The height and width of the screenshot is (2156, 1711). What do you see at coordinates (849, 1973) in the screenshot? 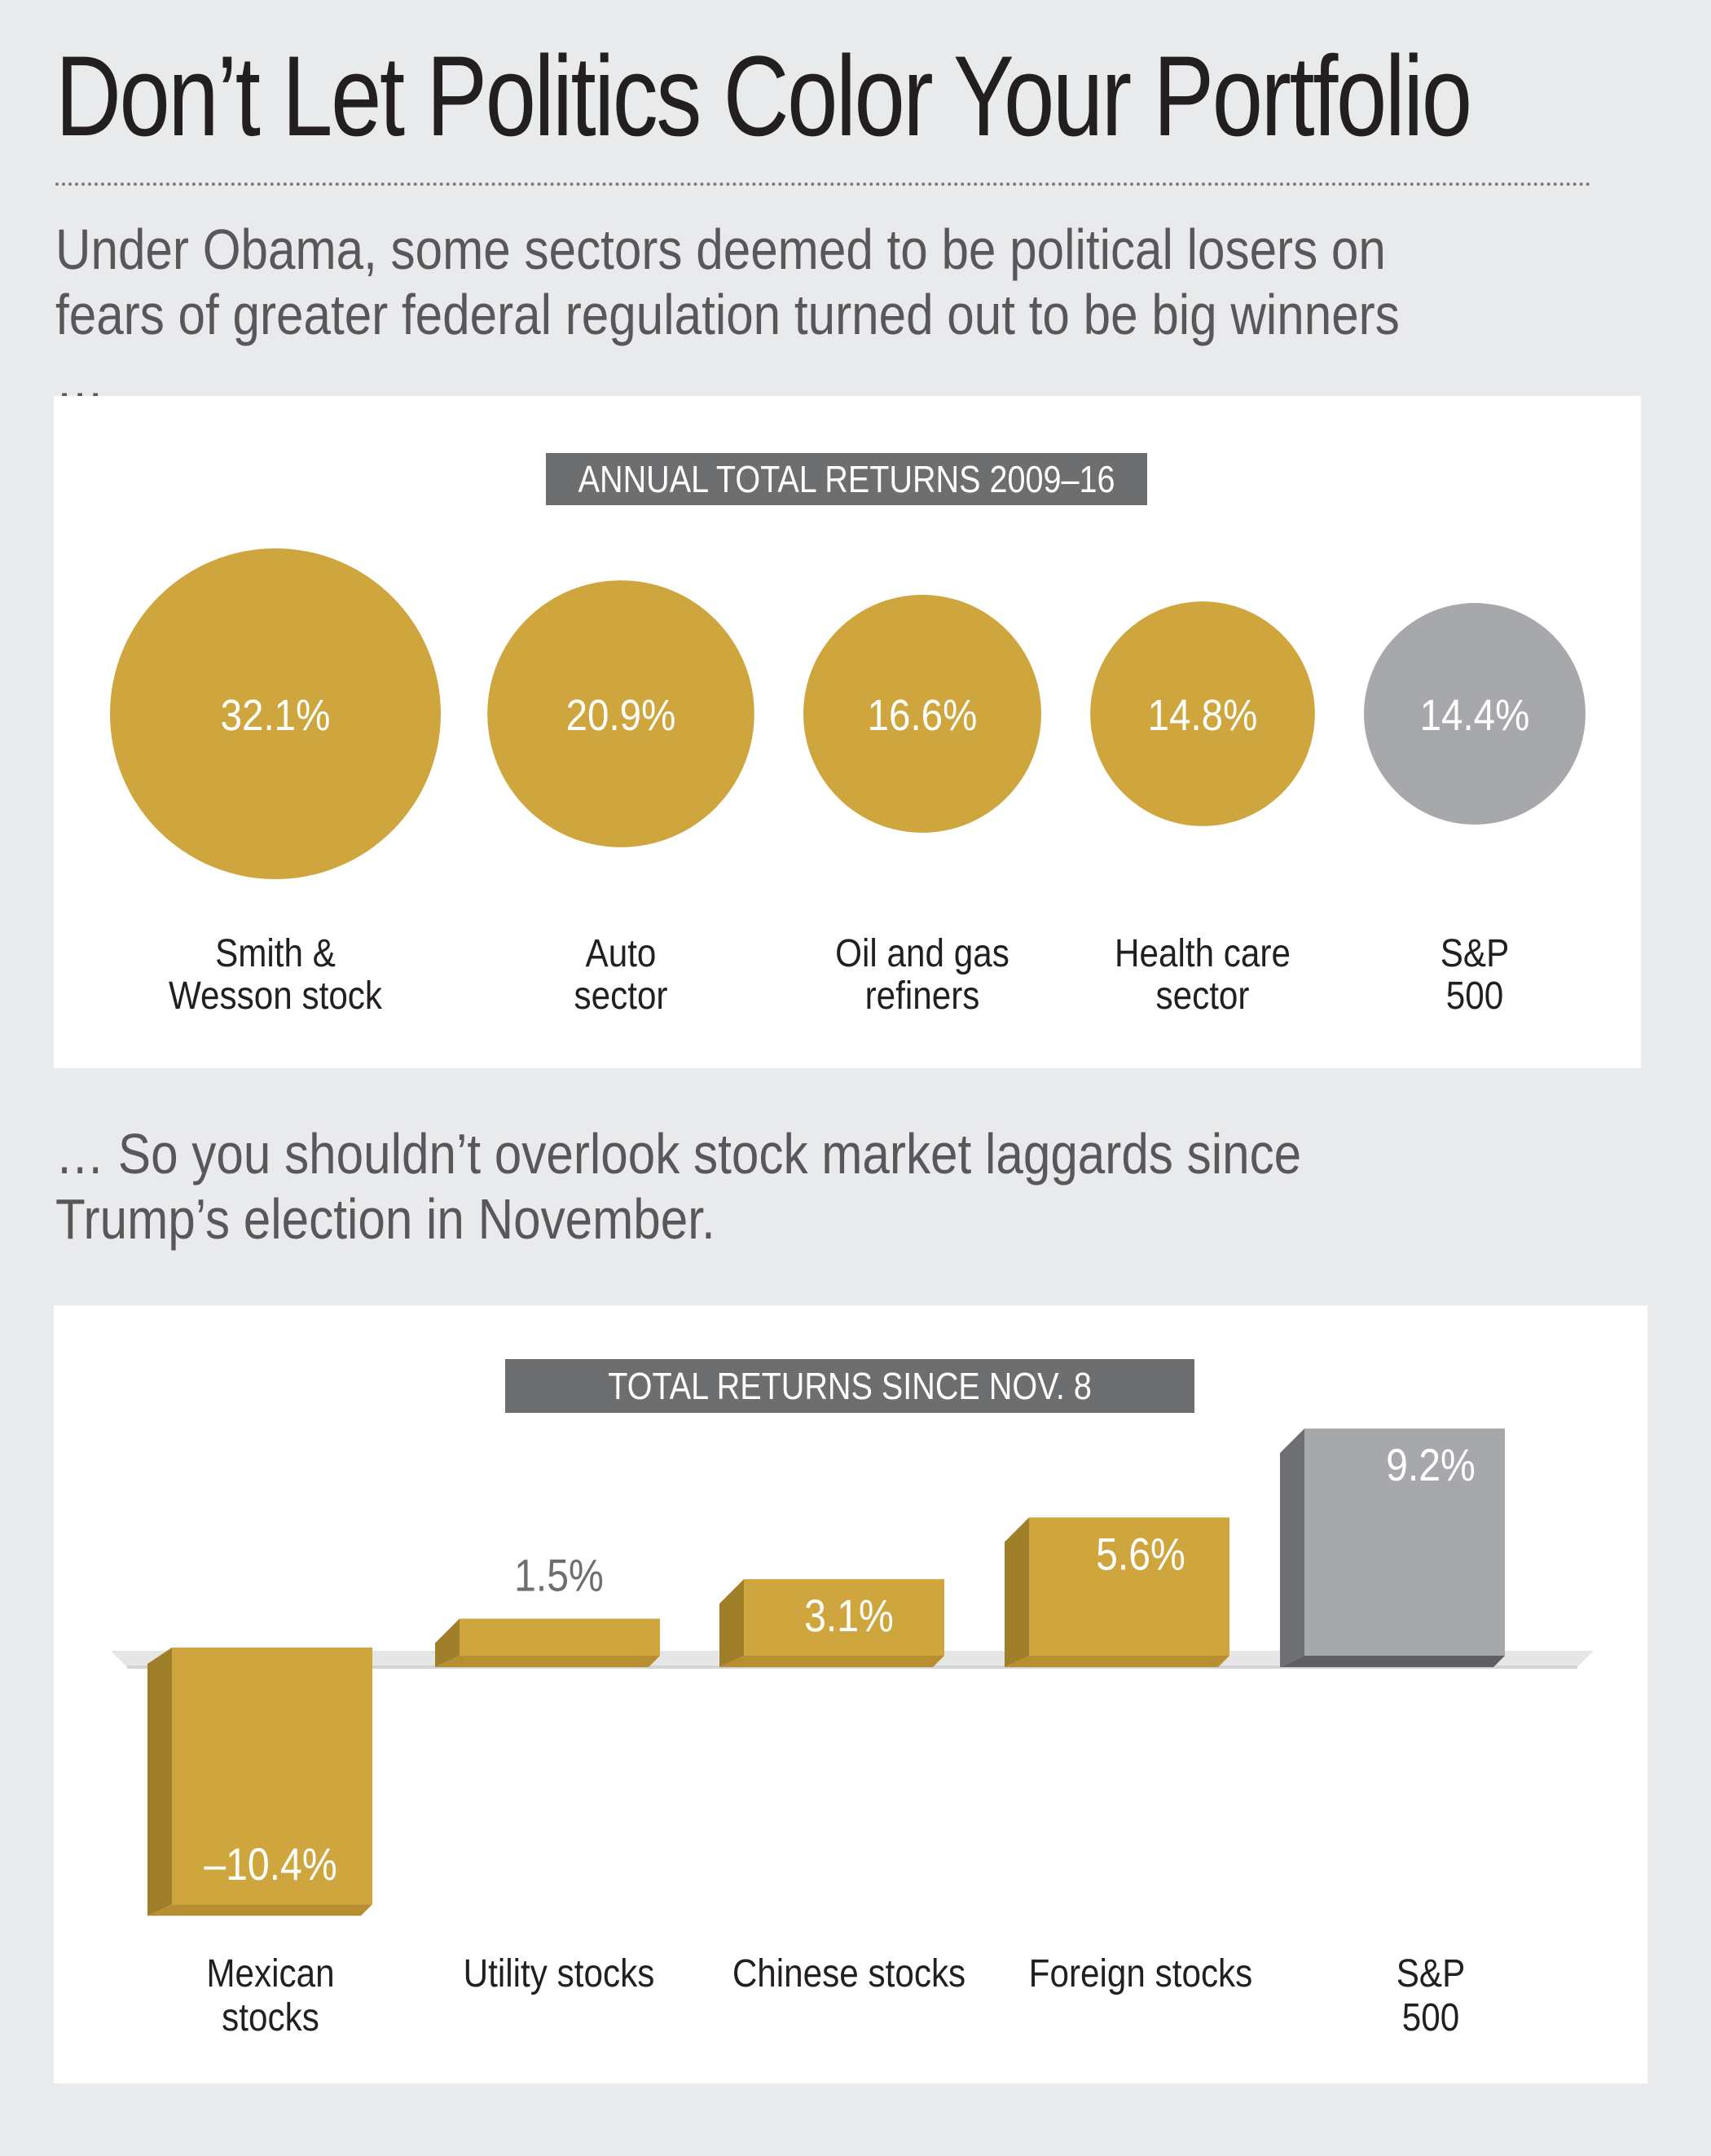
I see `bar-category-label: Chinese stocks` at bounding box center [849, 1973].